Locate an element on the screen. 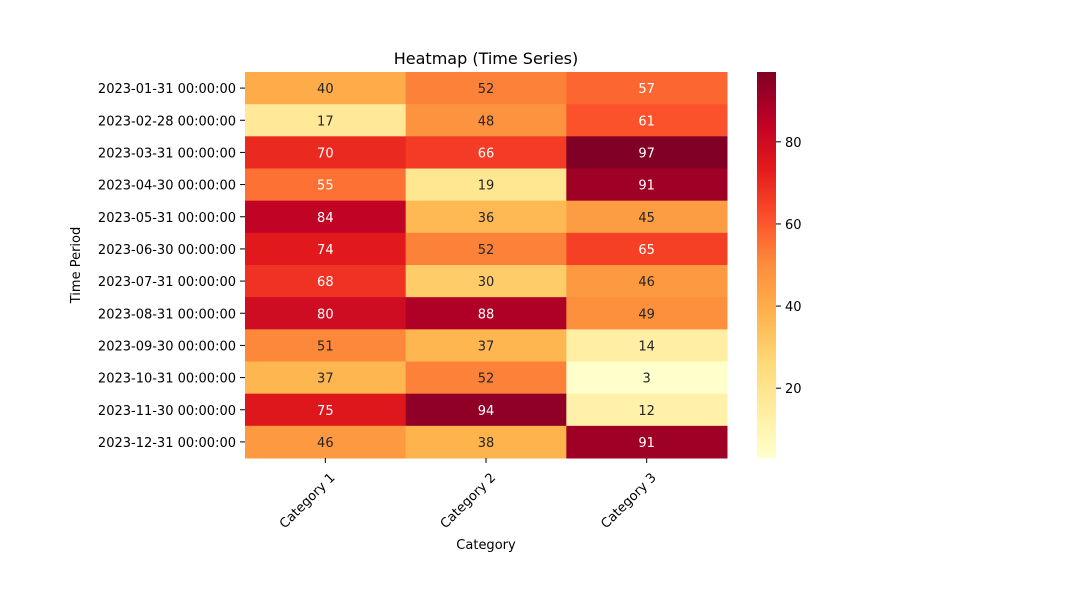 The height and width of the screenshot is (600, 1072). chart-title: Heatmap (Time Series) is located at coordinates (486, 58).